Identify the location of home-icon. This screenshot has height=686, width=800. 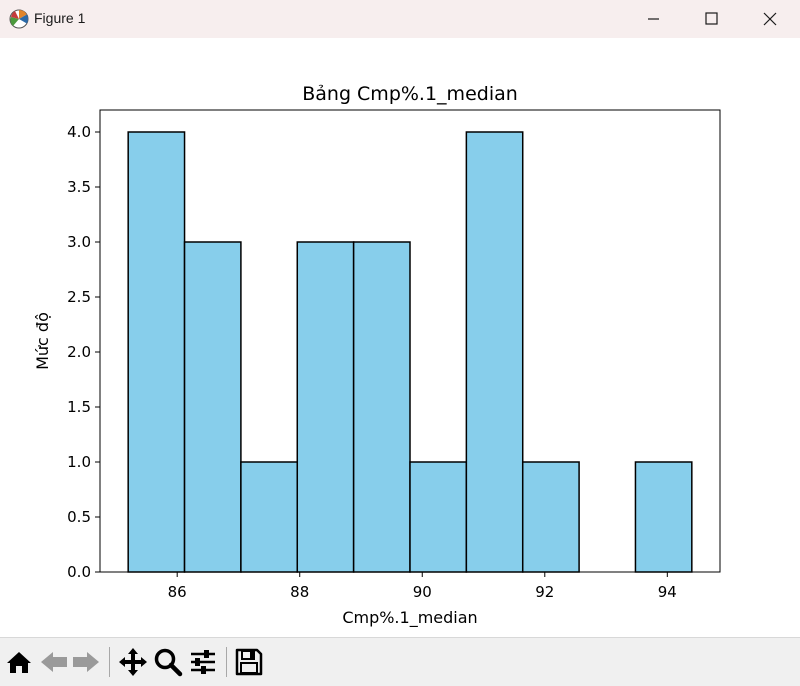
(19, 662).